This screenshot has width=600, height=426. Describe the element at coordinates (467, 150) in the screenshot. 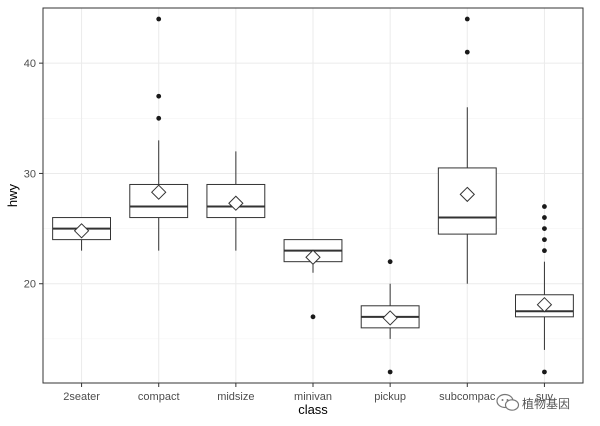

I see `box-subcompact` at that location.